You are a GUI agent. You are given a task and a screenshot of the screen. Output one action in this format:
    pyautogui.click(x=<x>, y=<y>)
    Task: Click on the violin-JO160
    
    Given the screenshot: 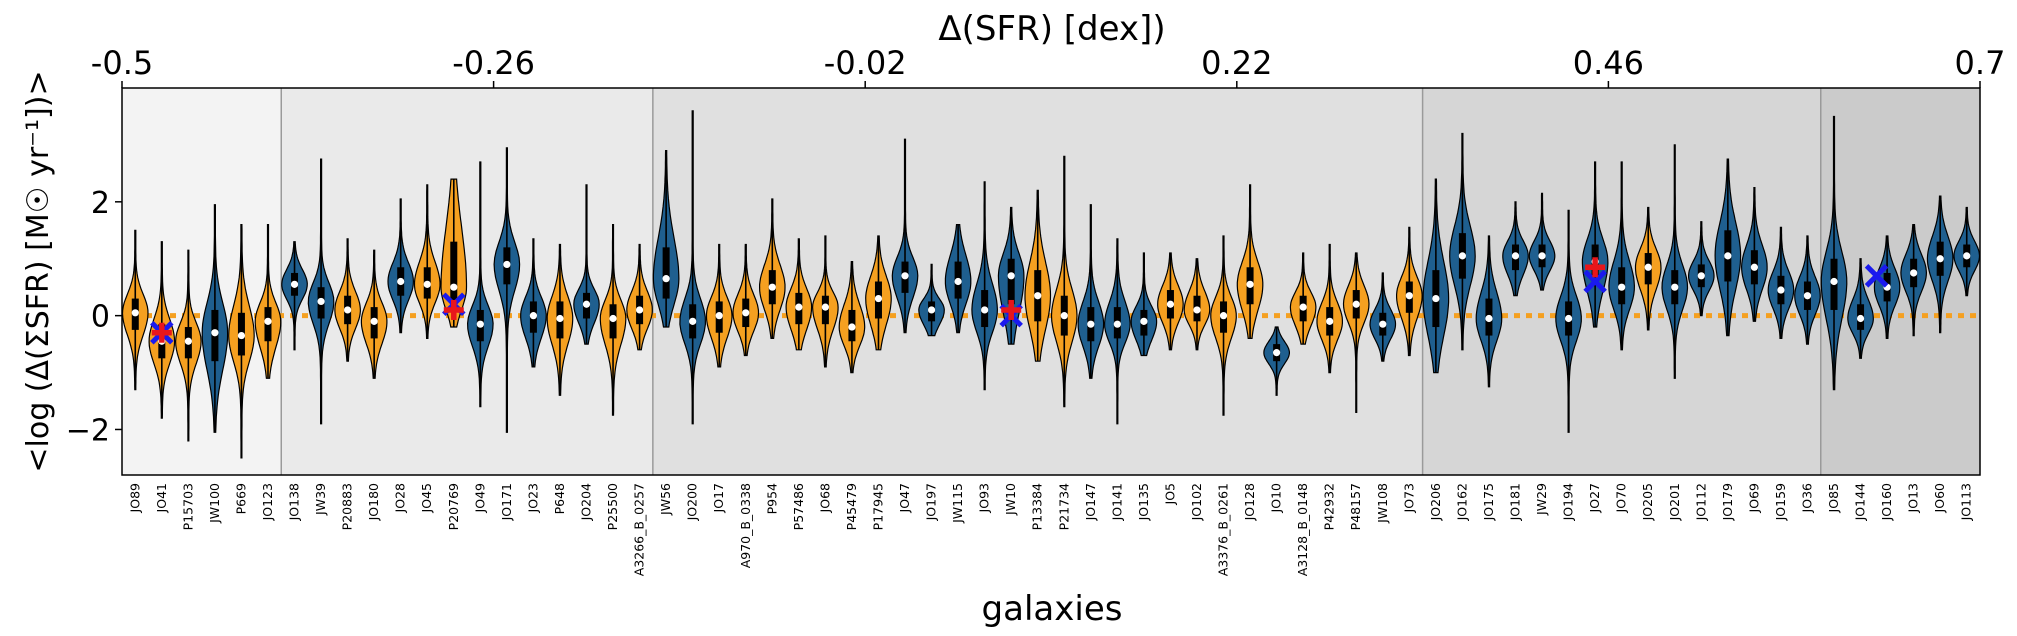 What is the action you would take?
    pyautogui.click(x=1887, y=287)
    